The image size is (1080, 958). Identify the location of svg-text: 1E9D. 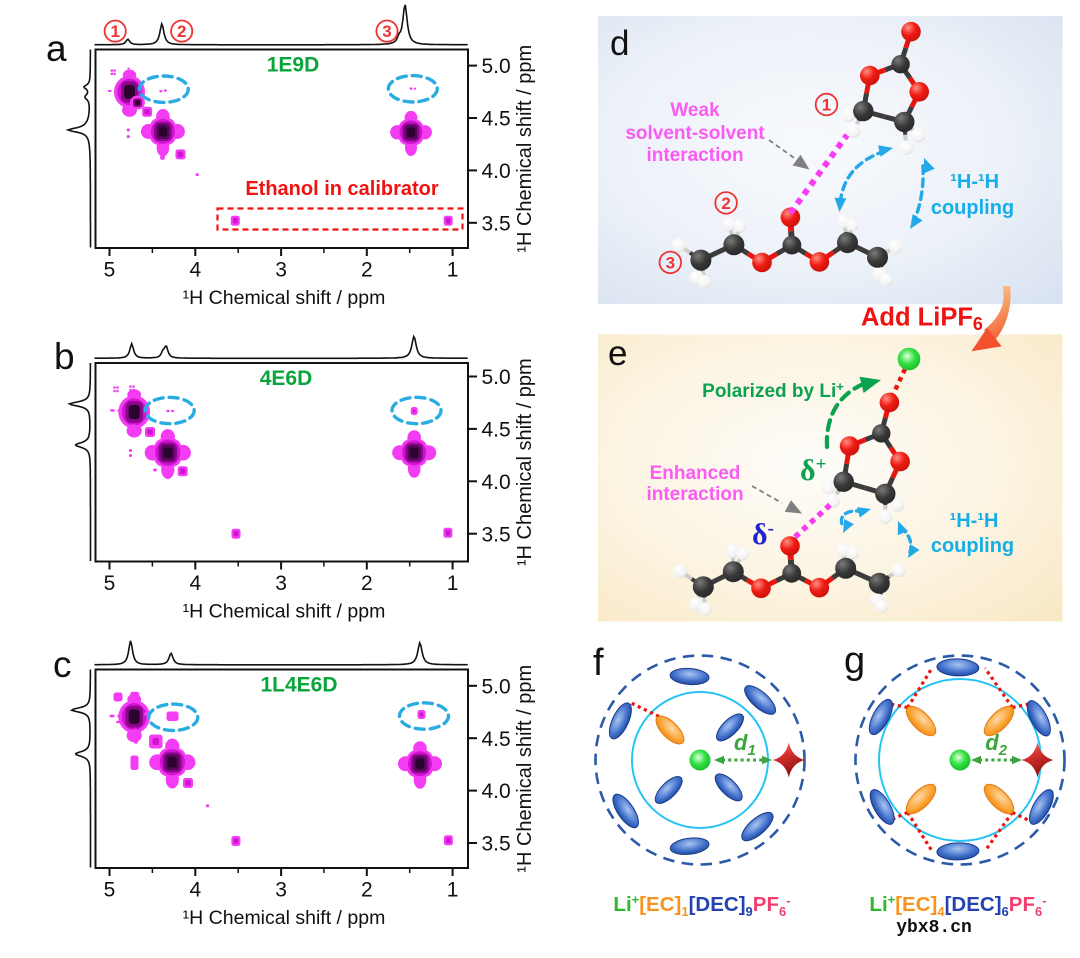
(293, 65).